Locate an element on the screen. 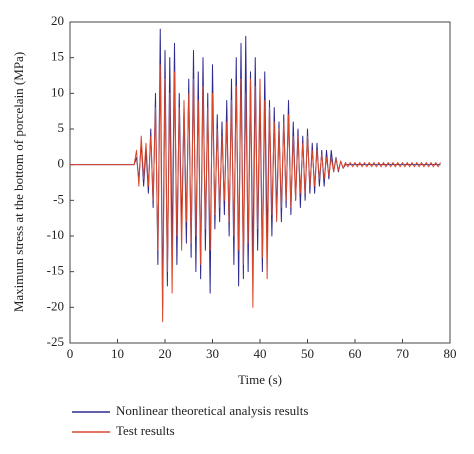 The width and height of the screenshot is (474, 454). y-tick-label: 15 is located at coordinates (57, 56).